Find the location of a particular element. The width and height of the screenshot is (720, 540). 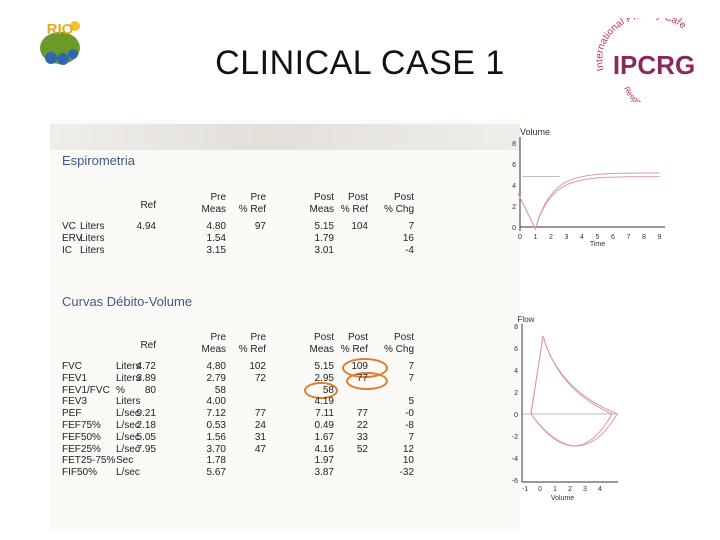

volume-y-tick: 2 is located at coordinates (514, 207).